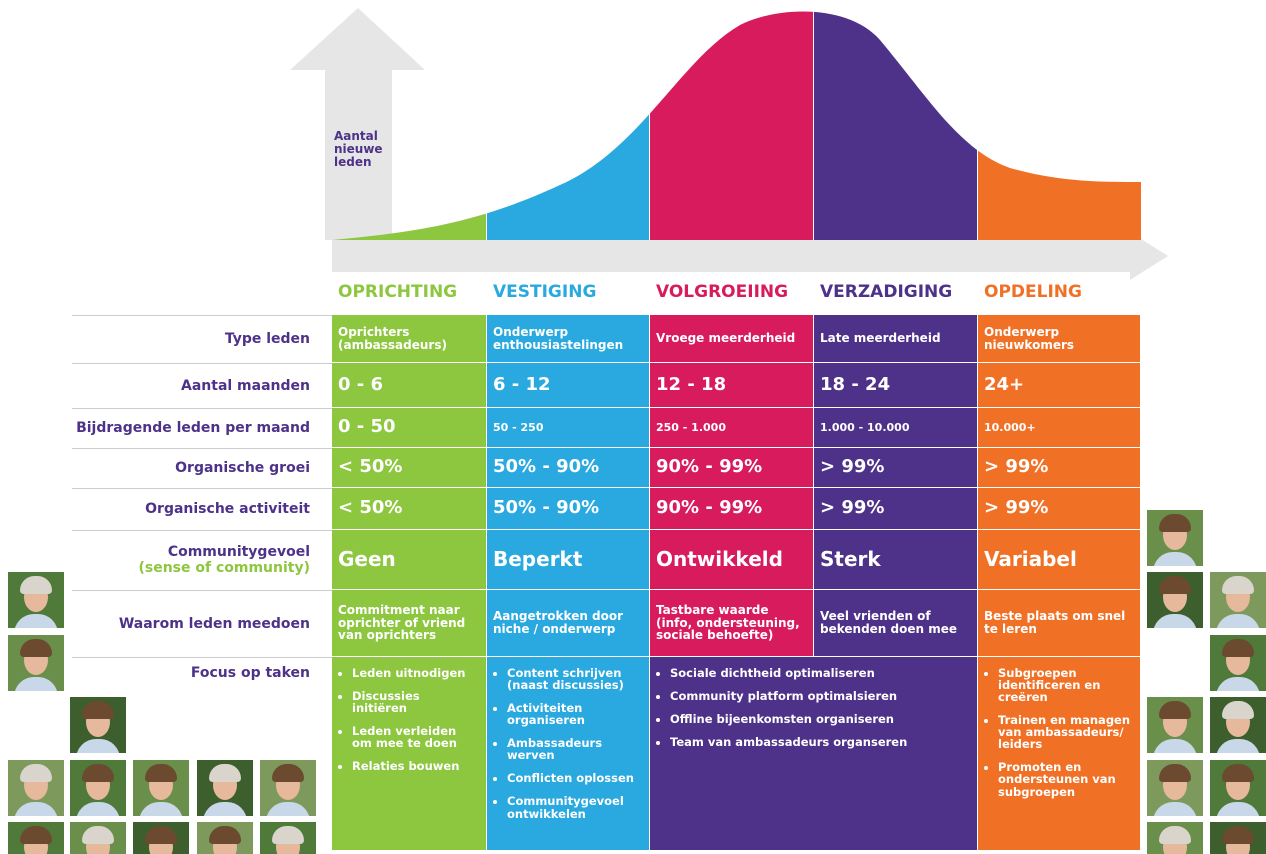 The height and width of the screenshot is (854, 1266). What do you see at coordinates (185, 509) in the screenshot?
I see `row-label: Organische activiteit` at bounding box center [185, 509].